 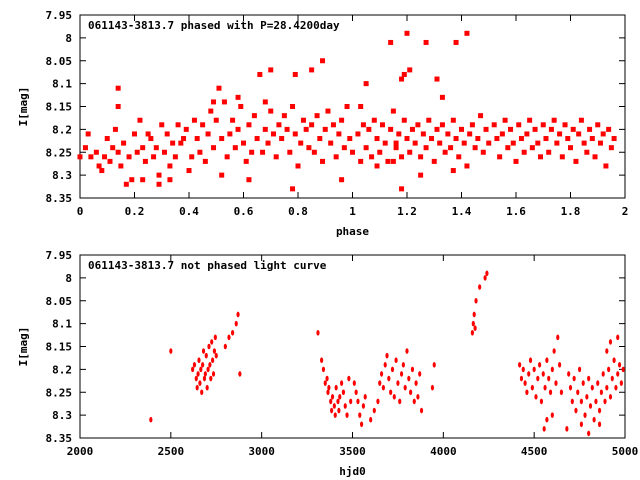 What do you see at coordinates (261, 451) in the screenshot?
I see `x-tick-label: 3000` at bounding box center [261, 451].